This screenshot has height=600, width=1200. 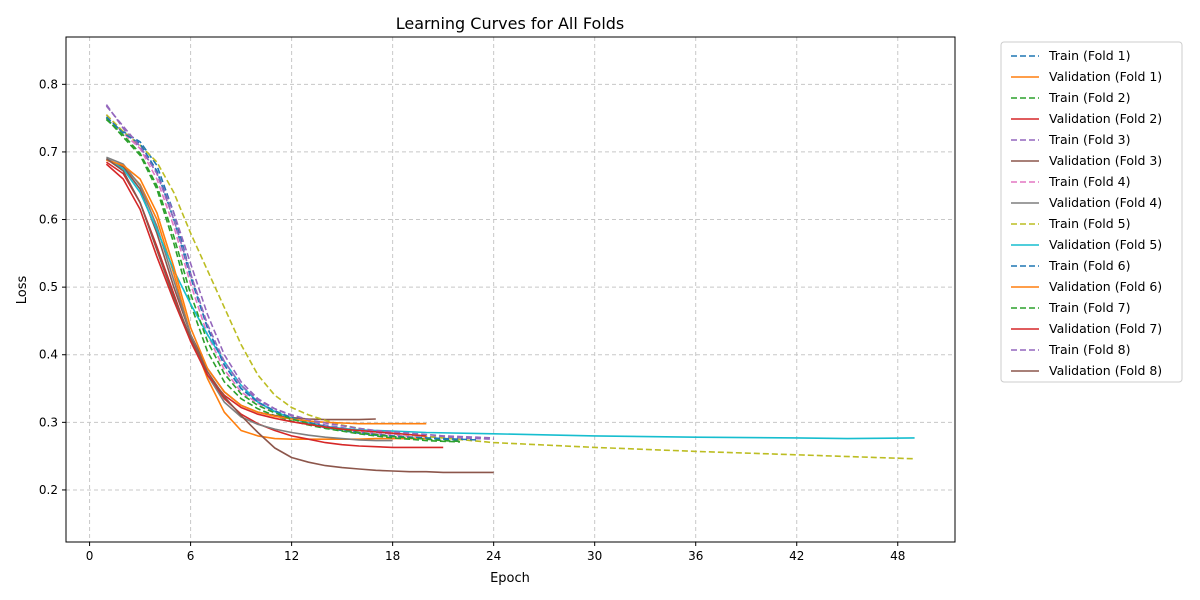 What do you see at coordinates (1089, 55) in the screenshot?
I see `legend-label: Train (Fold 1)` at bounding box center [1089, 55].